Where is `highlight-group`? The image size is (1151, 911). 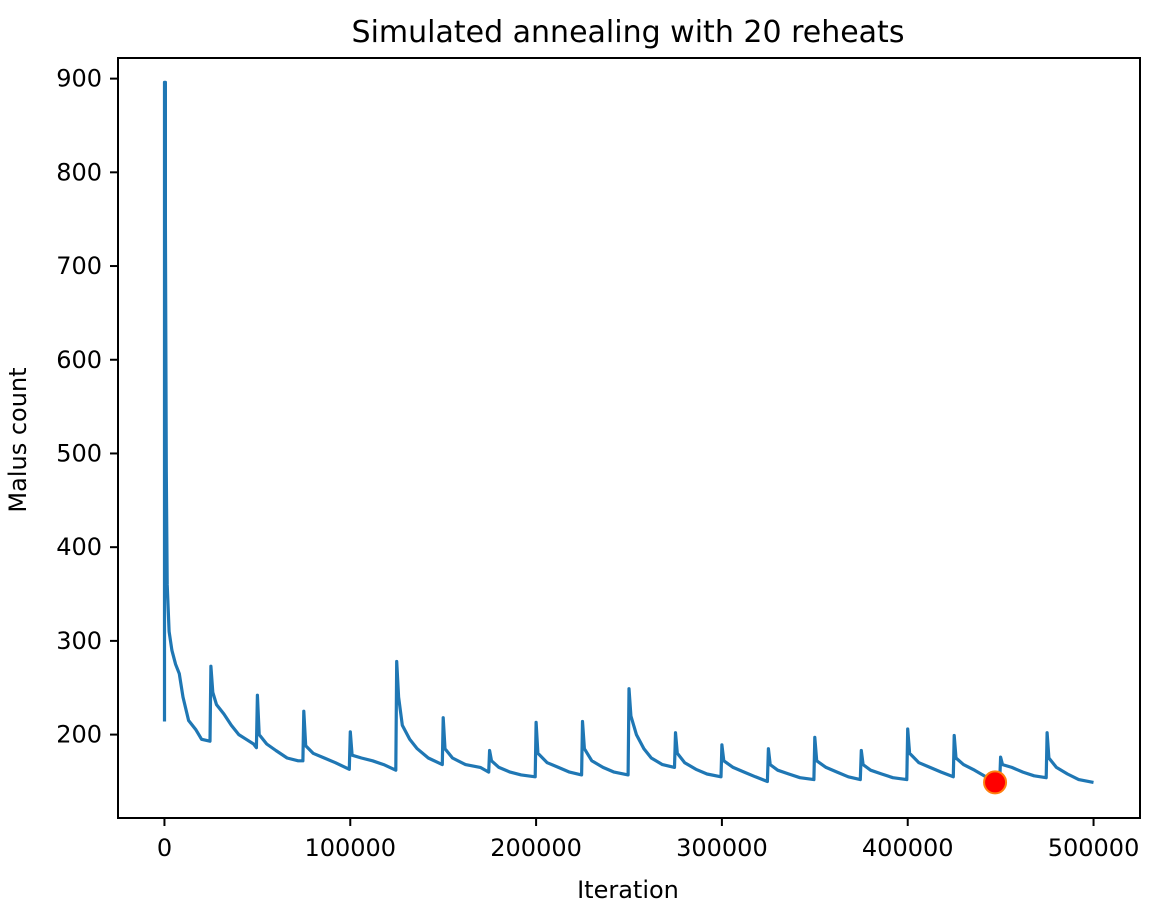
highlight-group is located at coordinates (995, 782).